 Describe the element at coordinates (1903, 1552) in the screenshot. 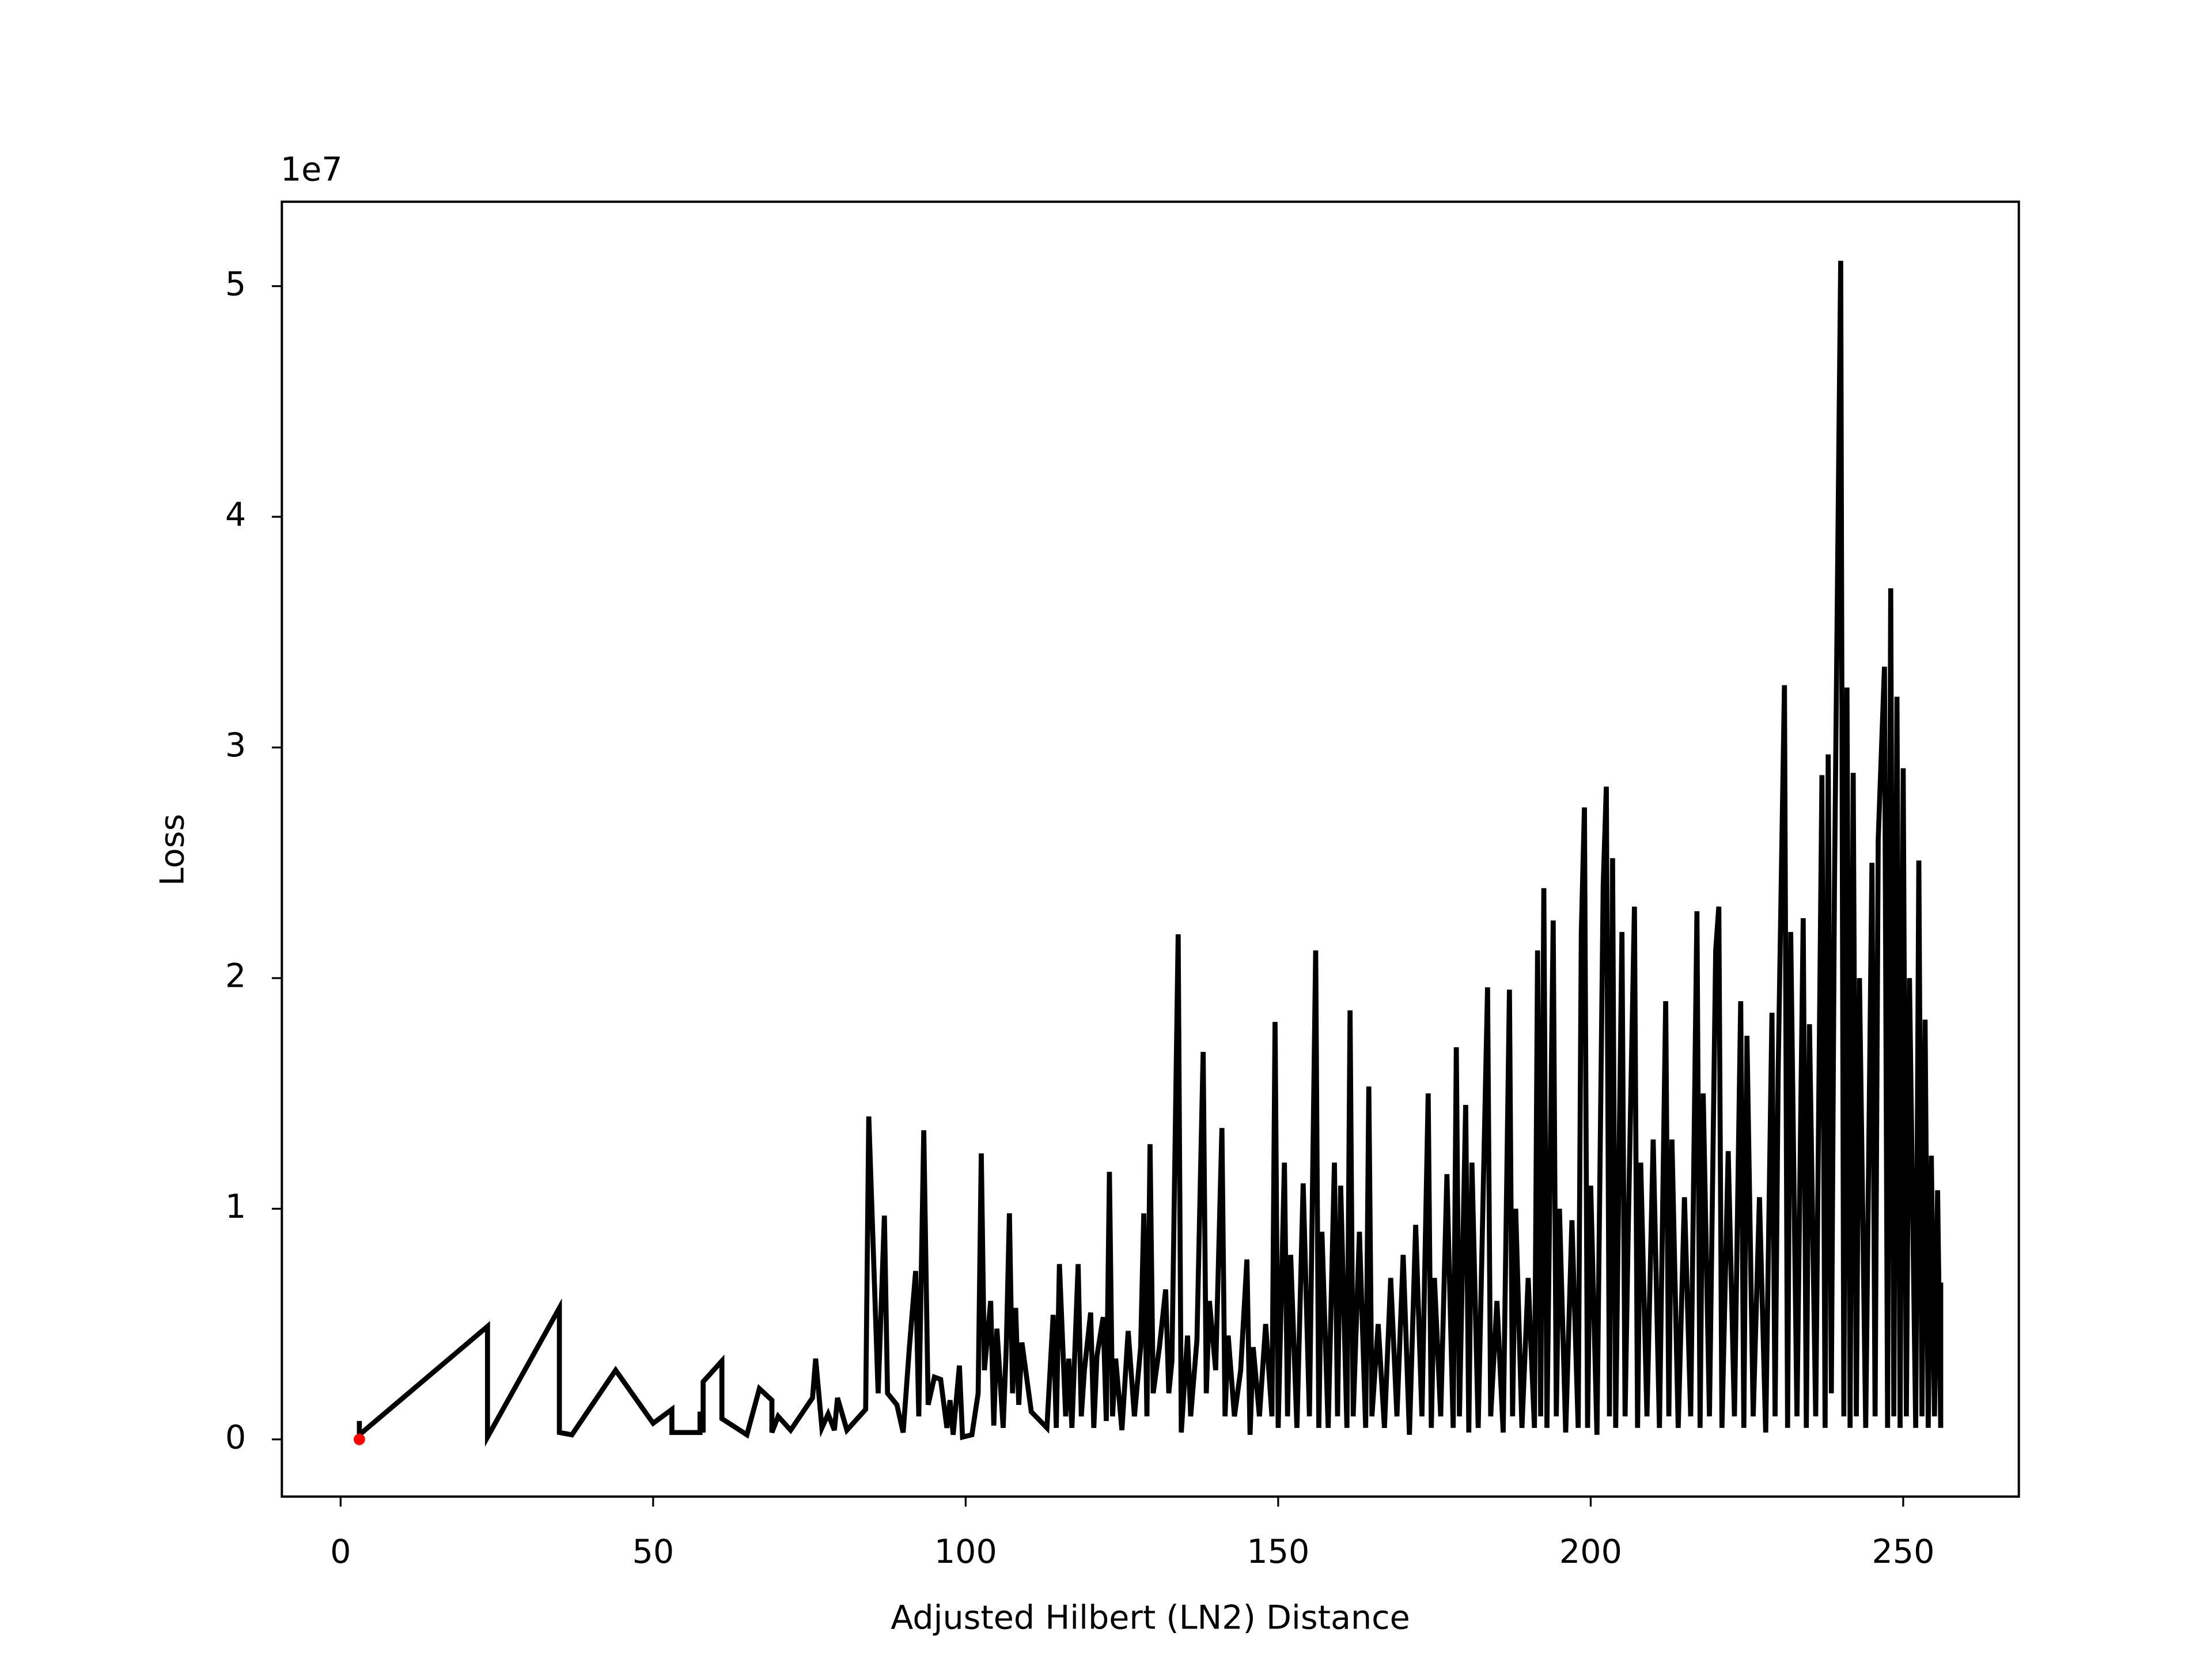

I see `x-tick-label: 250` at that location.